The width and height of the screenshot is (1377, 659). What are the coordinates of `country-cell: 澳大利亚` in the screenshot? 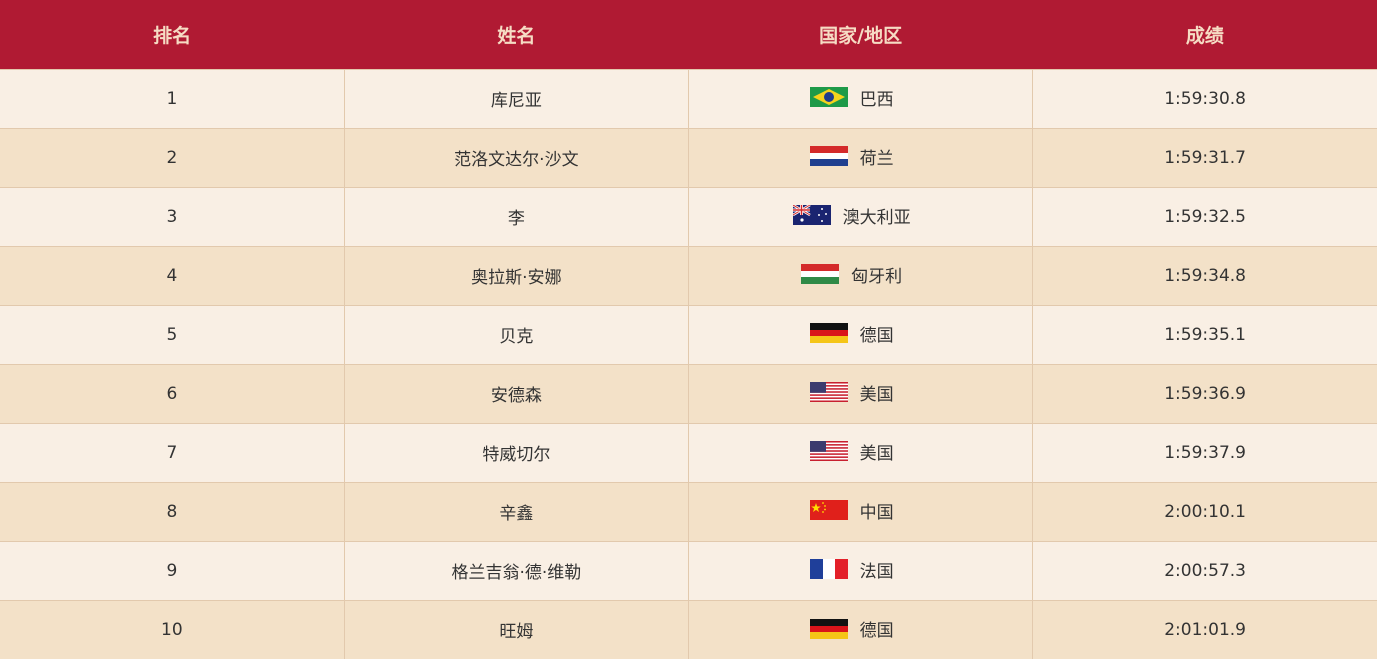 It's located at (861, 216).